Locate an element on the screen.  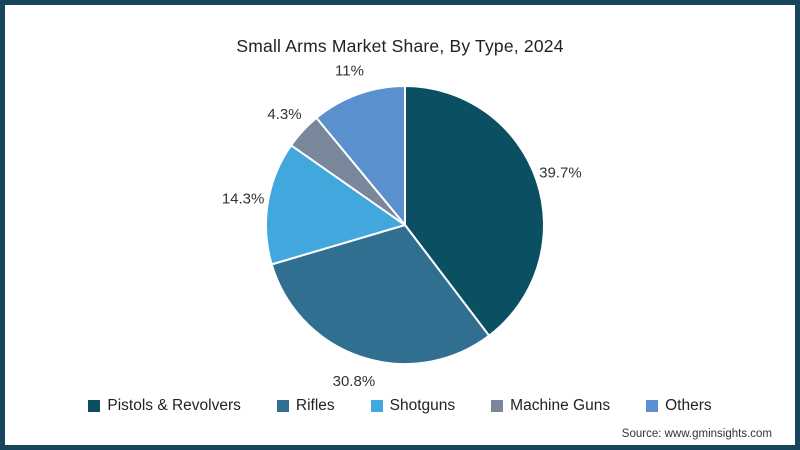
legend-item-others: Others is located at coordinates (679, 406).